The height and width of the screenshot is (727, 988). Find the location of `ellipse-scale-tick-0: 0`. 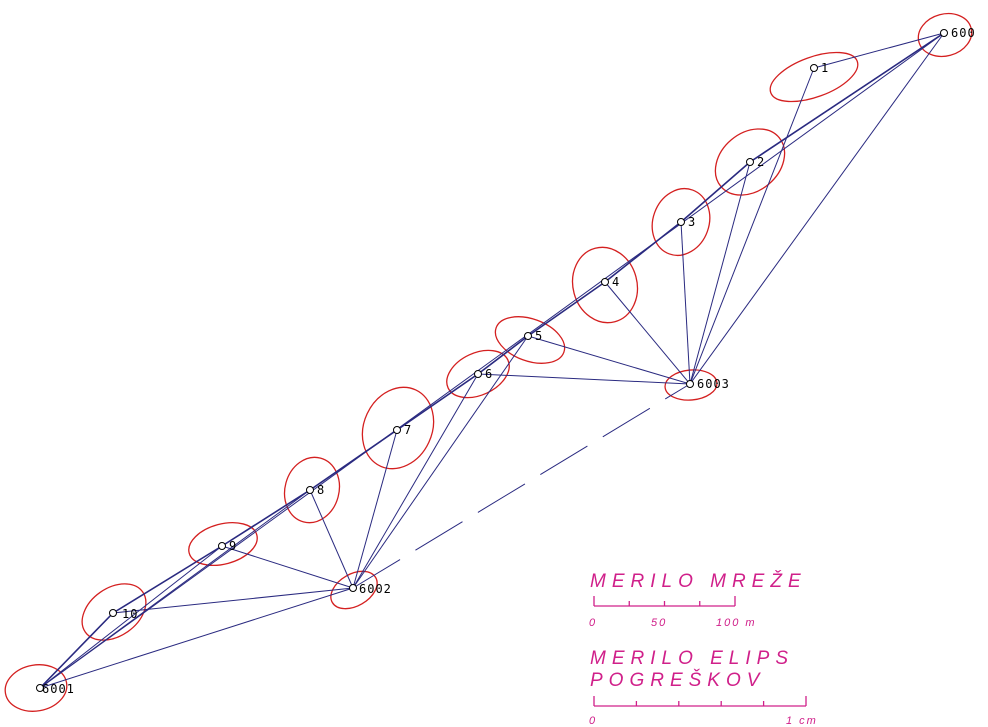

ellipse-scale-tick-0: 0 is located at coordinates (593, 721).